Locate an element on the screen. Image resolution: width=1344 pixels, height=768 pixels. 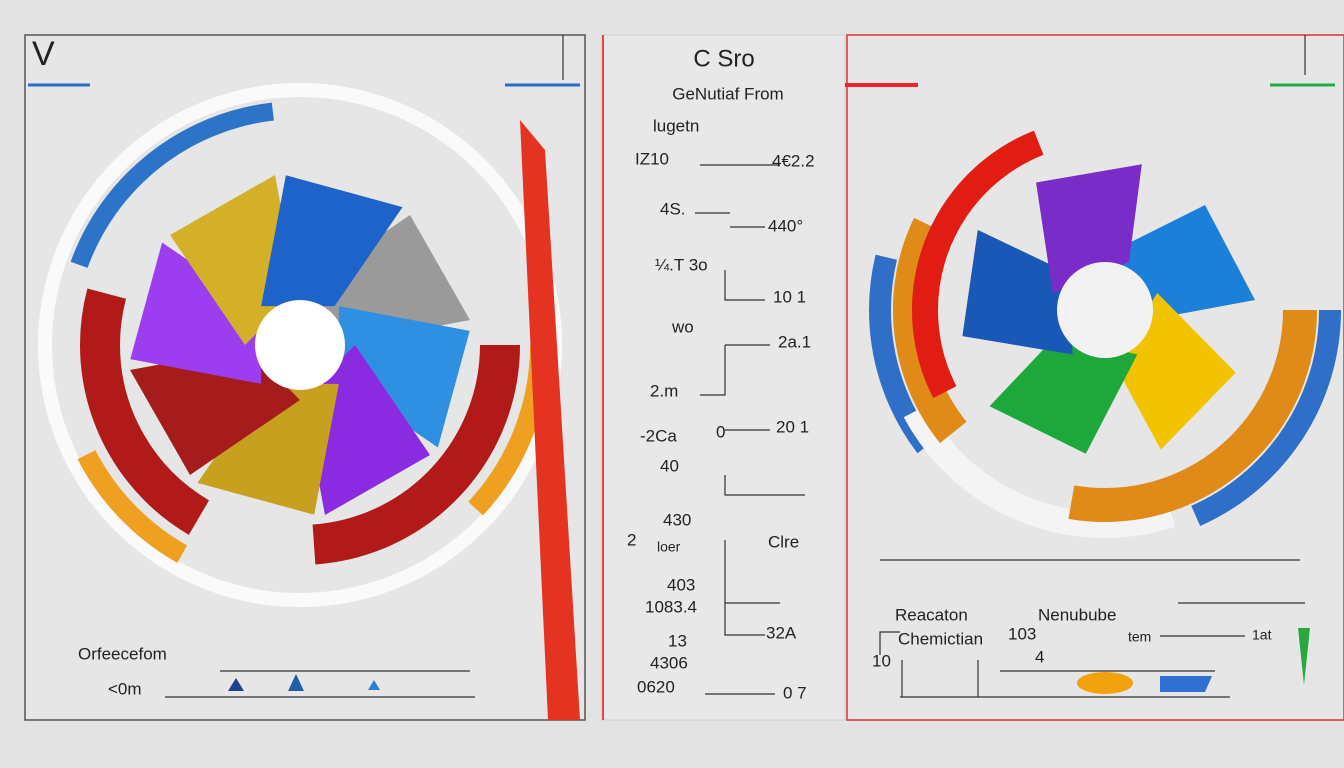
center-label: 20 1 is located at coordinates (792, 426).